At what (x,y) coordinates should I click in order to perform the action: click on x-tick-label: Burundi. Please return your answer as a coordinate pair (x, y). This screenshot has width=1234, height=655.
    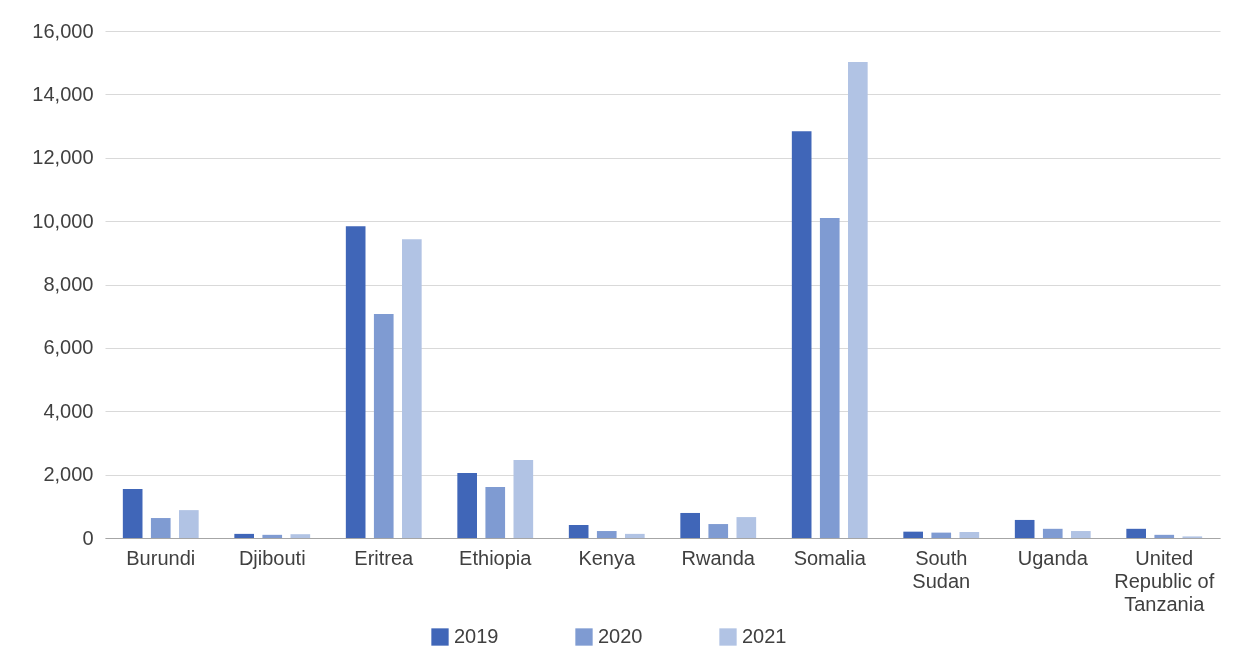
    Looking at the image, I should click on (161, 557).